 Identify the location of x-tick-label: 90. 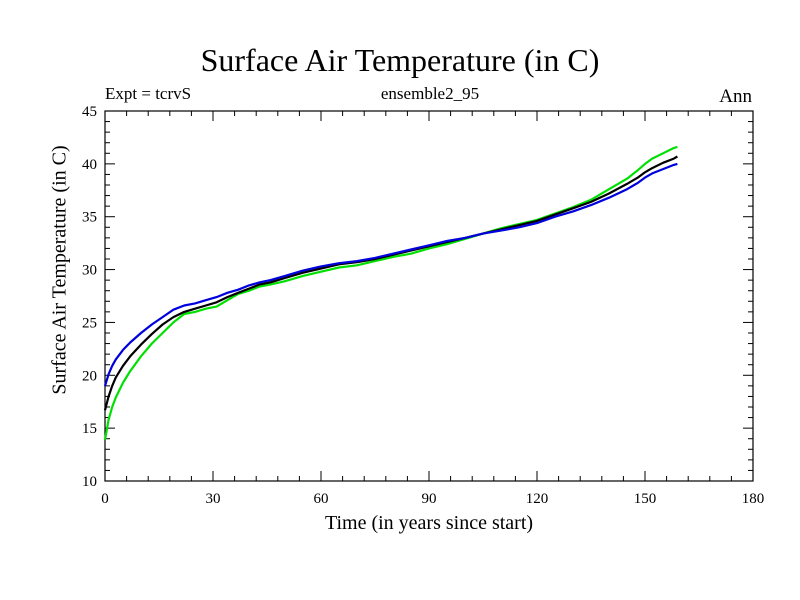
(429, 499).